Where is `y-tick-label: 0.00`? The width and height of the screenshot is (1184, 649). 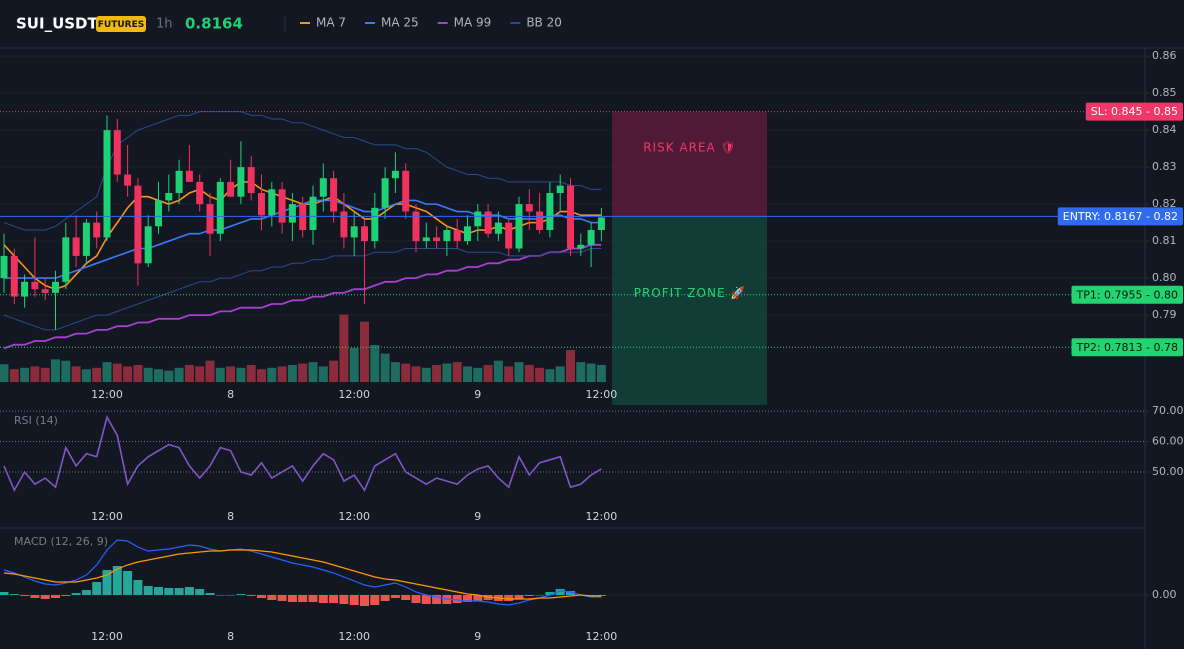
y-tick-label: 0.00 is located at coordinates (1164, 594).